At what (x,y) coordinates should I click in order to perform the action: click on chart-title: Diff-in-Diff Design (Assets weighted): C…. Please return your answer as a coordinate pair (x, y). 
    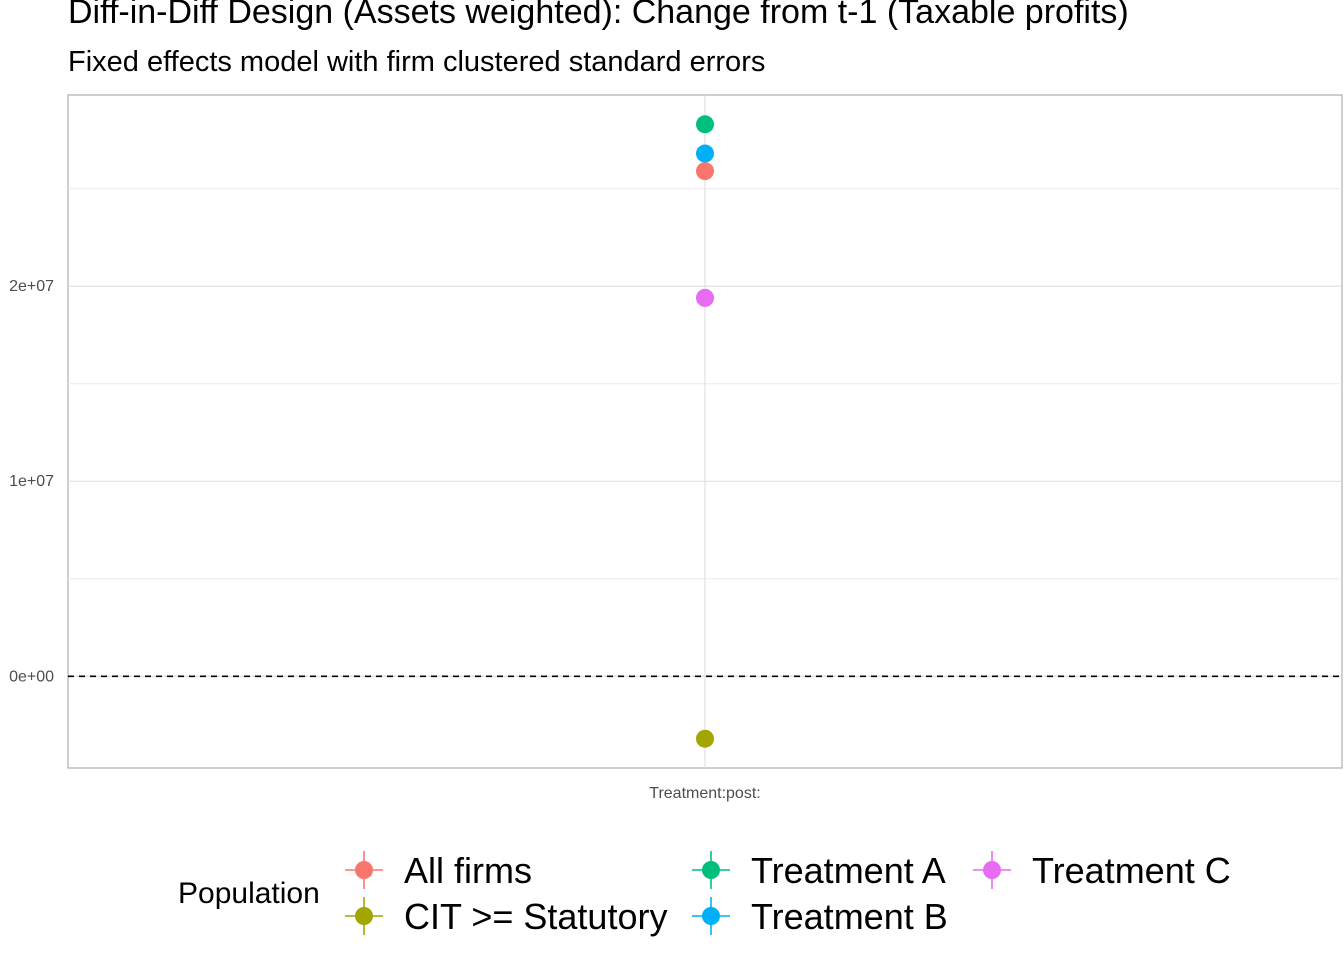
    Looking at the image, I should click on (598, 15).